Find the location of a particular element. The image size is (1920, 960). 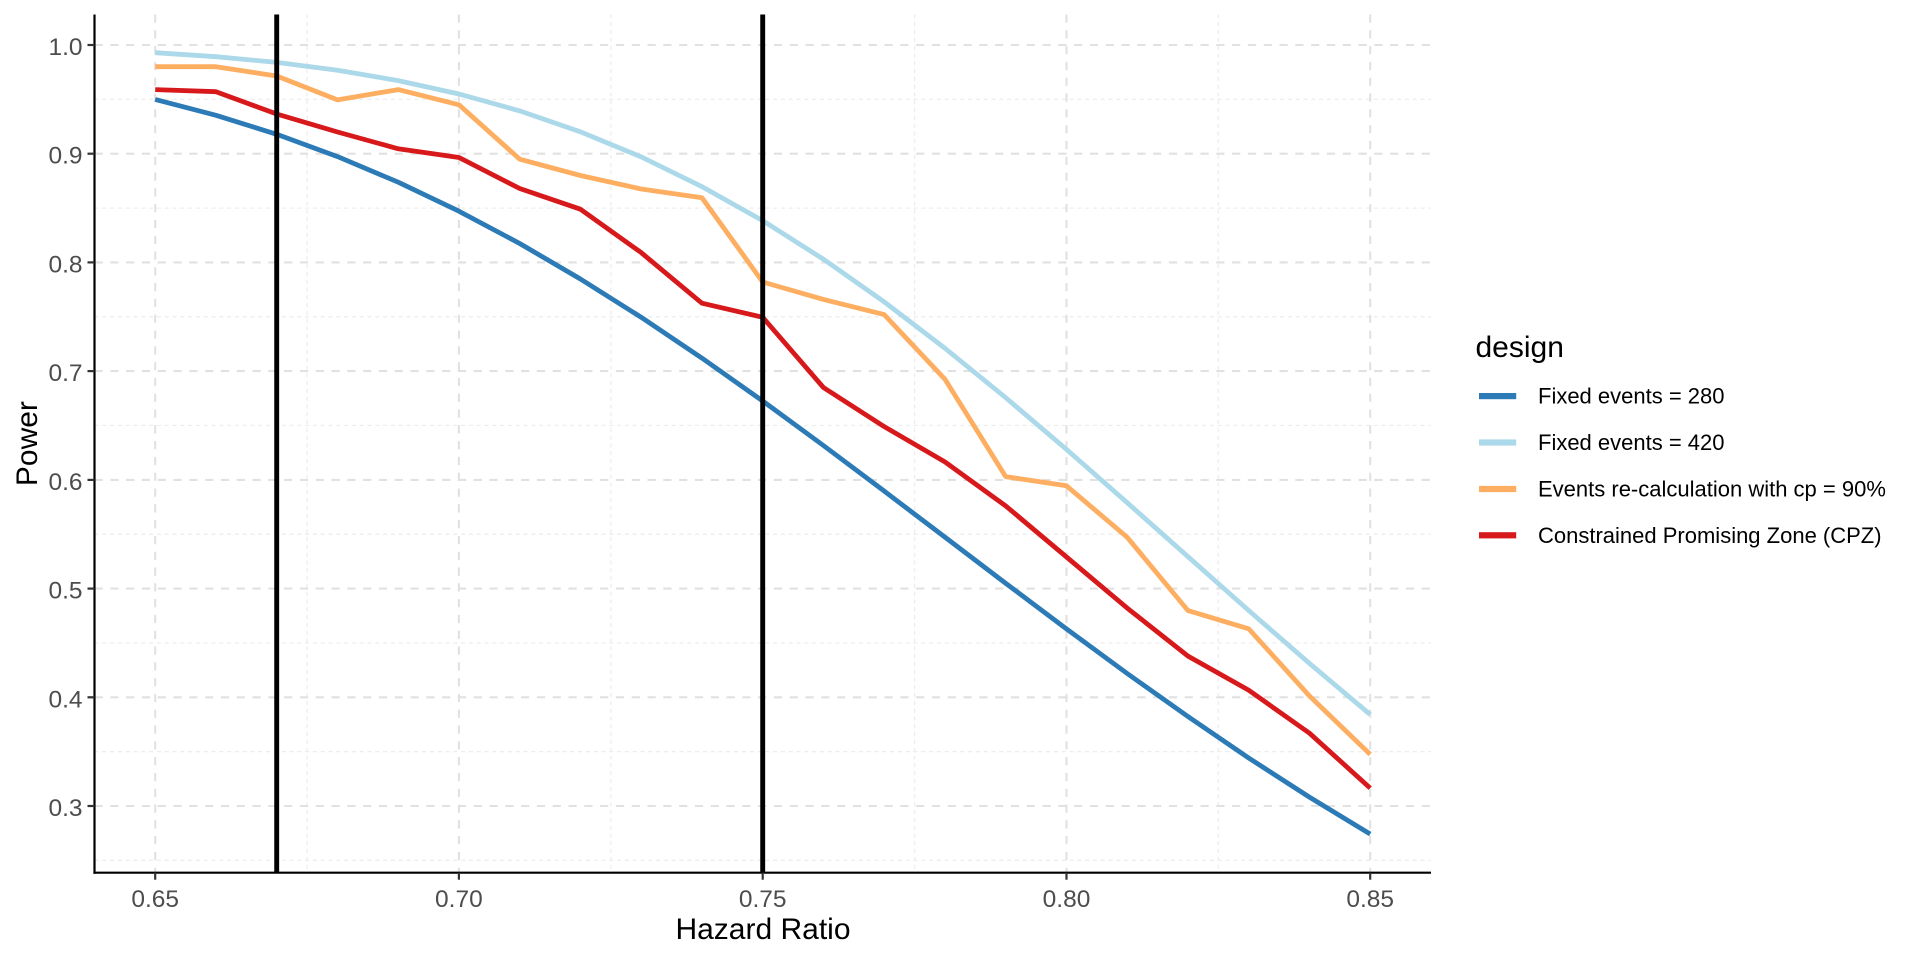

svg-text: 0.70 is located at coordinates (459, 899).